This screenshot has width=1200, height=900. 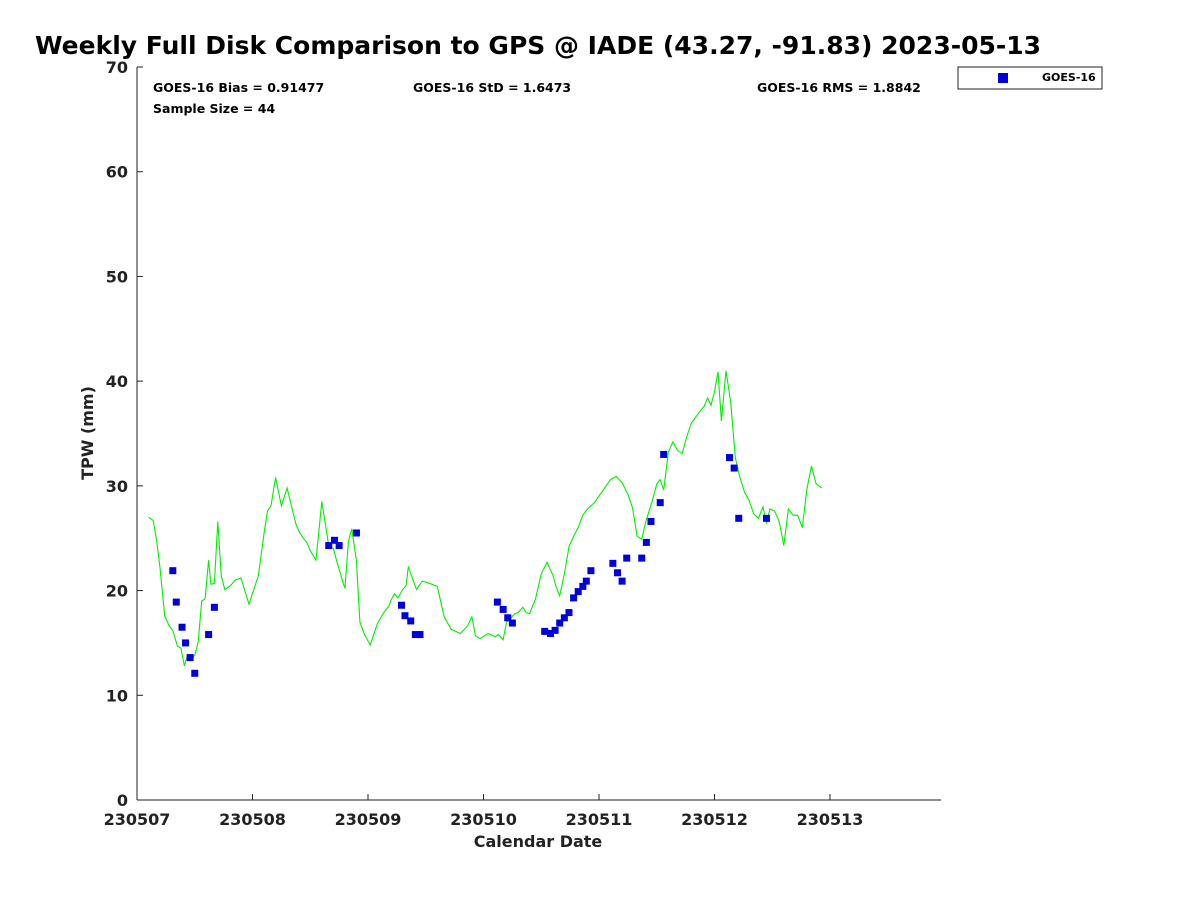 What do you see at coordinates (117, 695) in the screenshot?
I see `y-tick-label: 10` at bounding box center [117, 695].